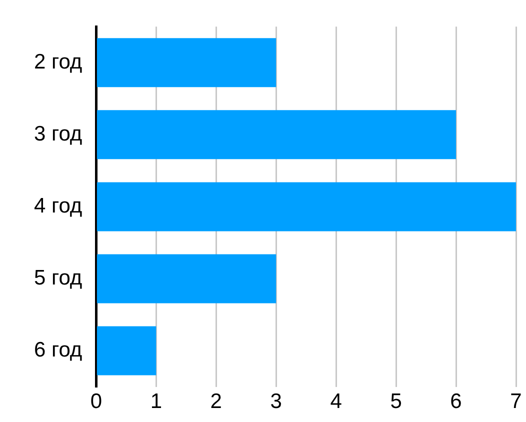 The image size is (526, 422). I want to click on x-tick-label: 5, so click(396, 402).